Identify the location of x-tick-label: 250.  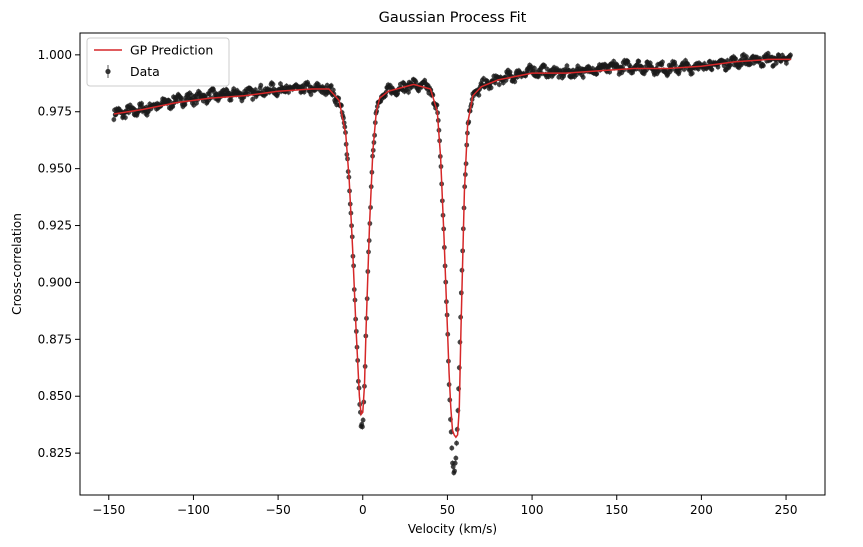
(786, 510).